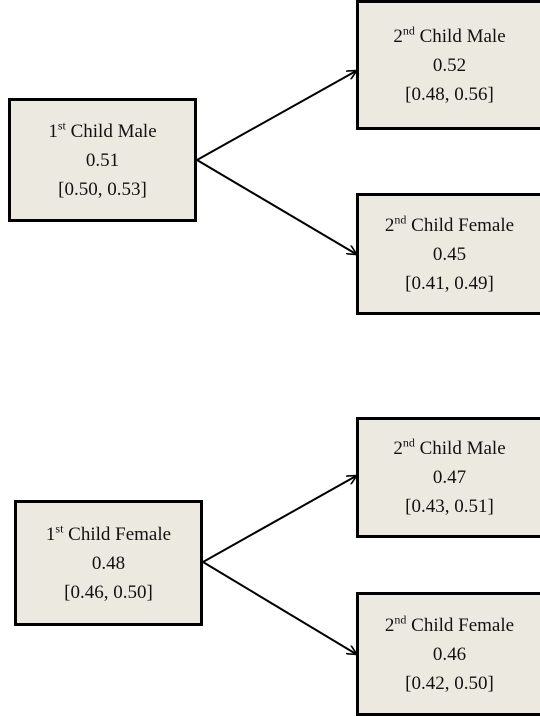  I want to click on node-interval: [0.41, 0.49], so click(449, 283).